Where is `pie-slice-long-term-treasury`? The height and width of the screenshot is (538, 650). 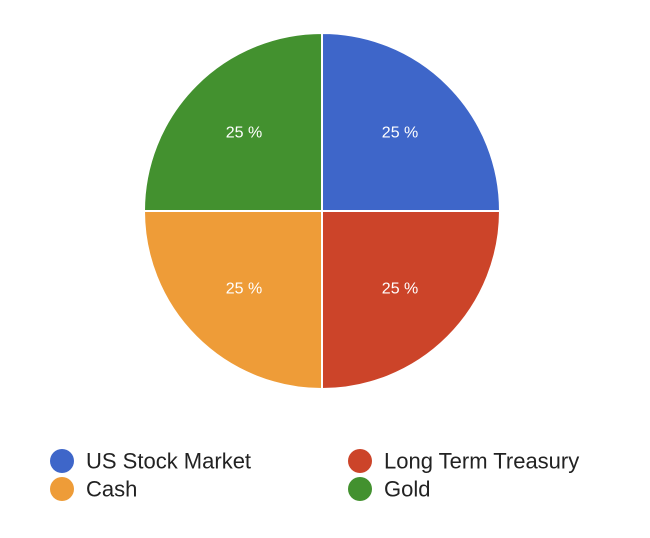
pie-slice-long-term-treasury is located at coordinates (411, 300).